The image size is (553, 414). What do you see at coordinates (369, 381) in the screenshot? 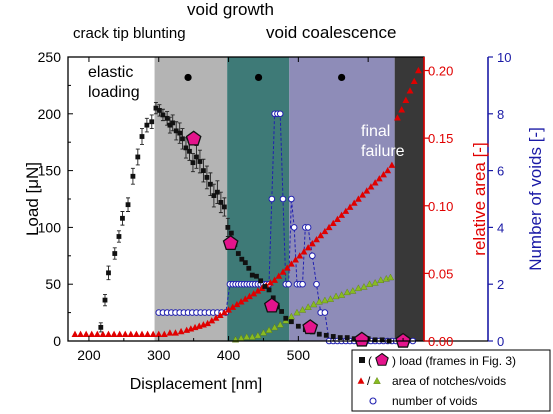
I see `legend-slash: /` at bounding box center [369, 381].